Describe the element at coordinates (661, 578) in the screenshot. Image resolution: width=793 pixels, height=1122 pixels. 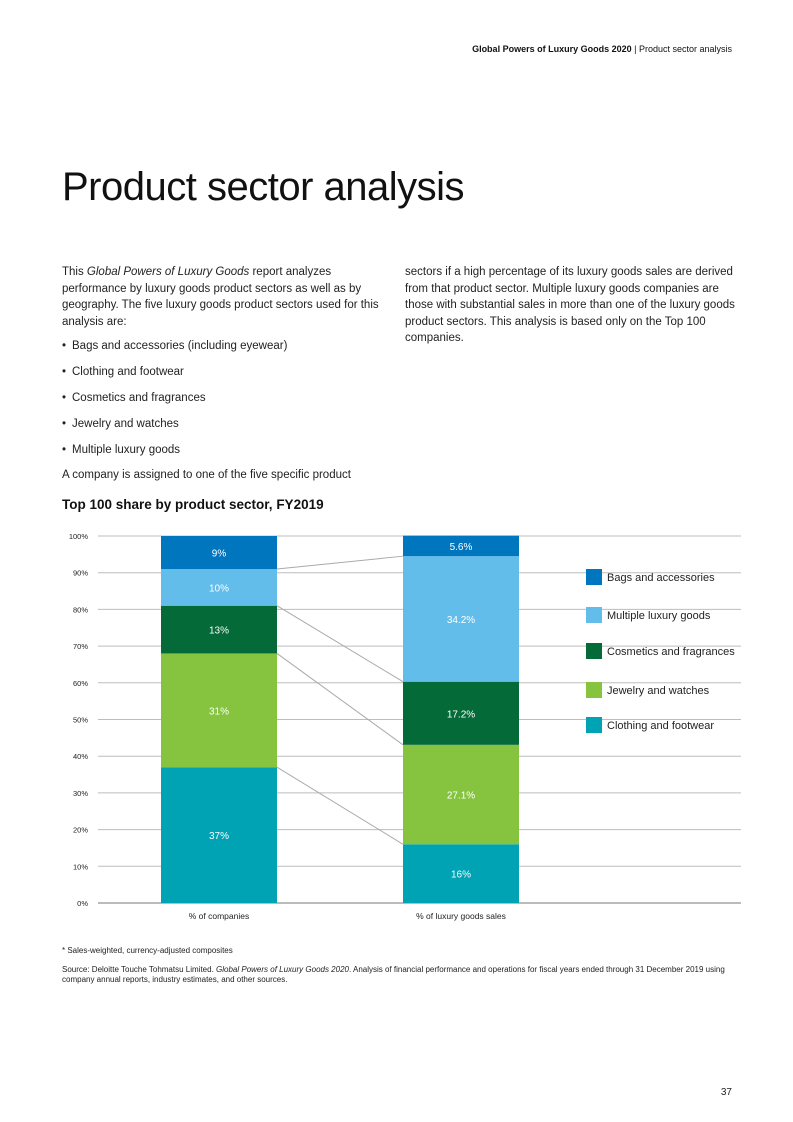
I see `legend-label: Bags and accessories` at that location.